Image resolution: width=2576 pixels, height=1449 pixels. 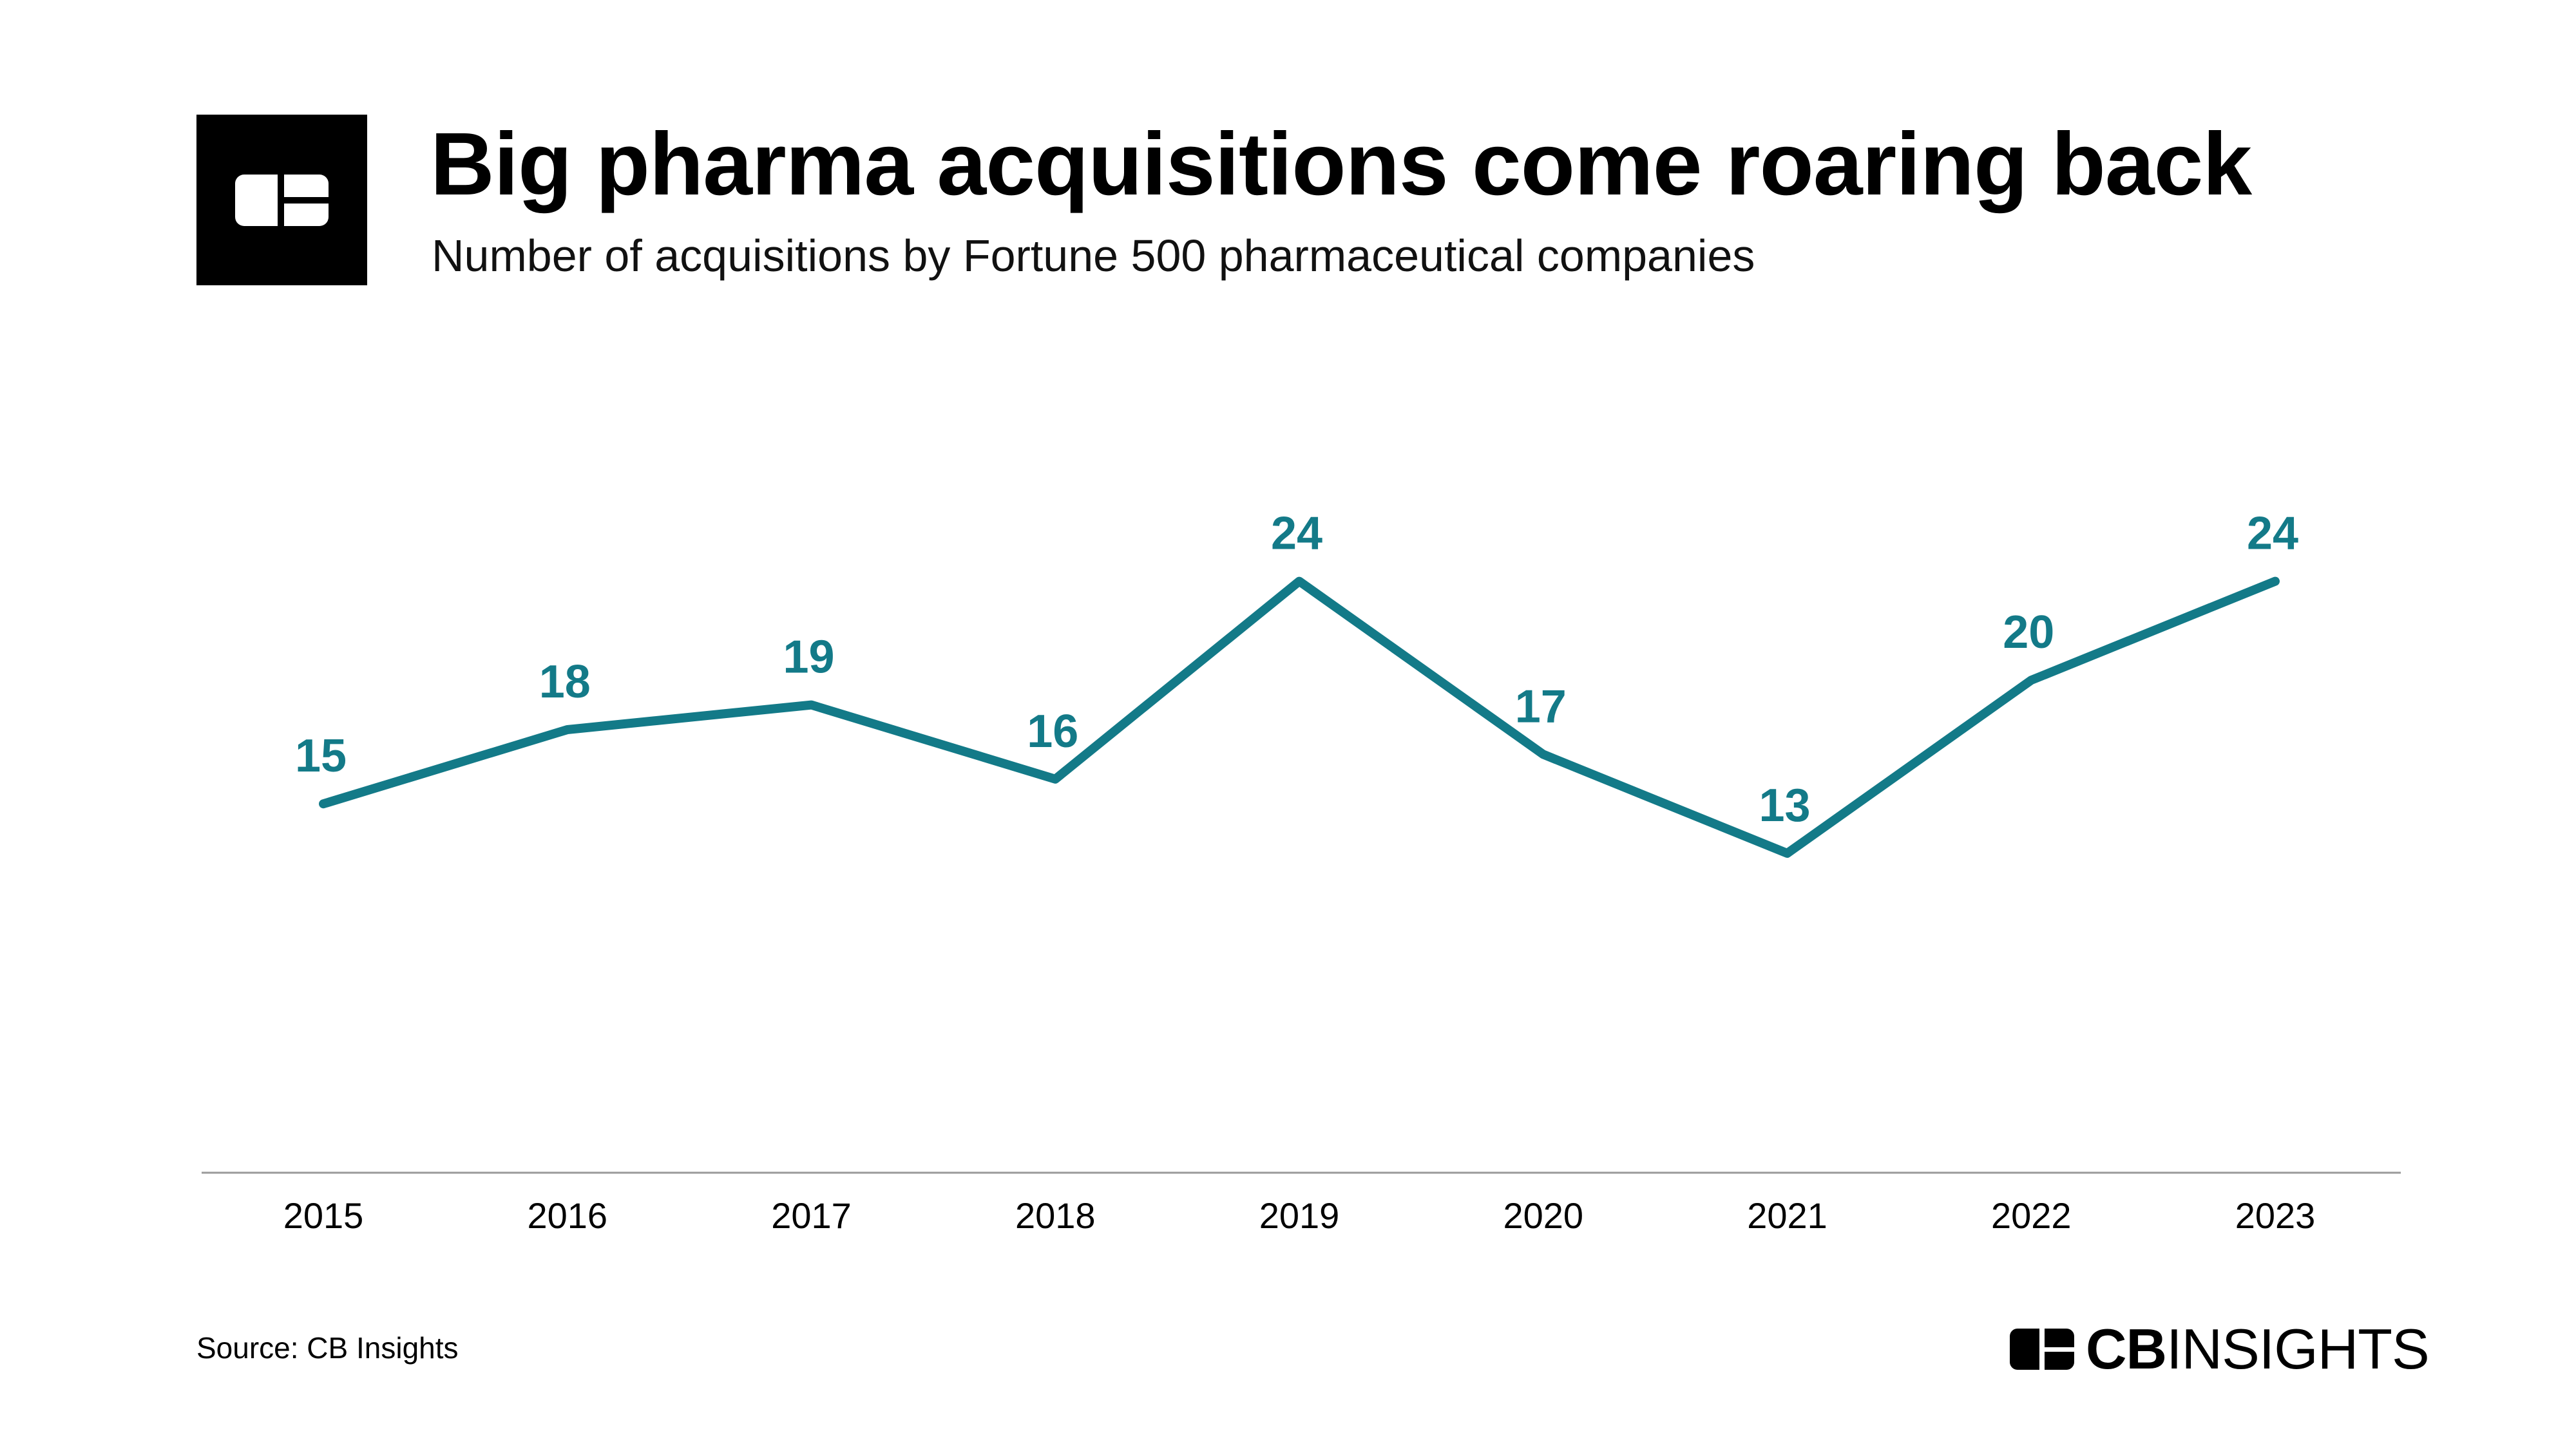 I want to click on cb-brand-icon, so click(x=2042, y=1349).